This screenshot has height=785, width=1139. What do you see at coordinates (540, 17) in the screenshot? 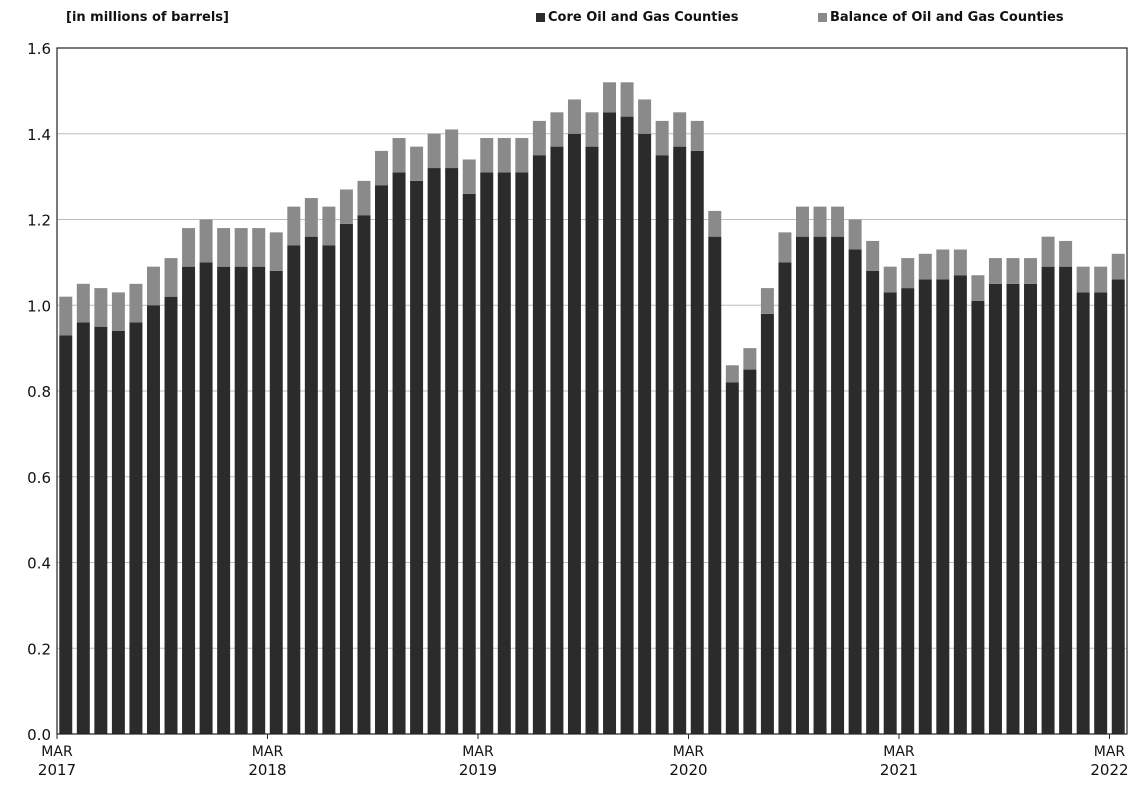
I see `legend-swatch-core` at bounding box center [540, 17].